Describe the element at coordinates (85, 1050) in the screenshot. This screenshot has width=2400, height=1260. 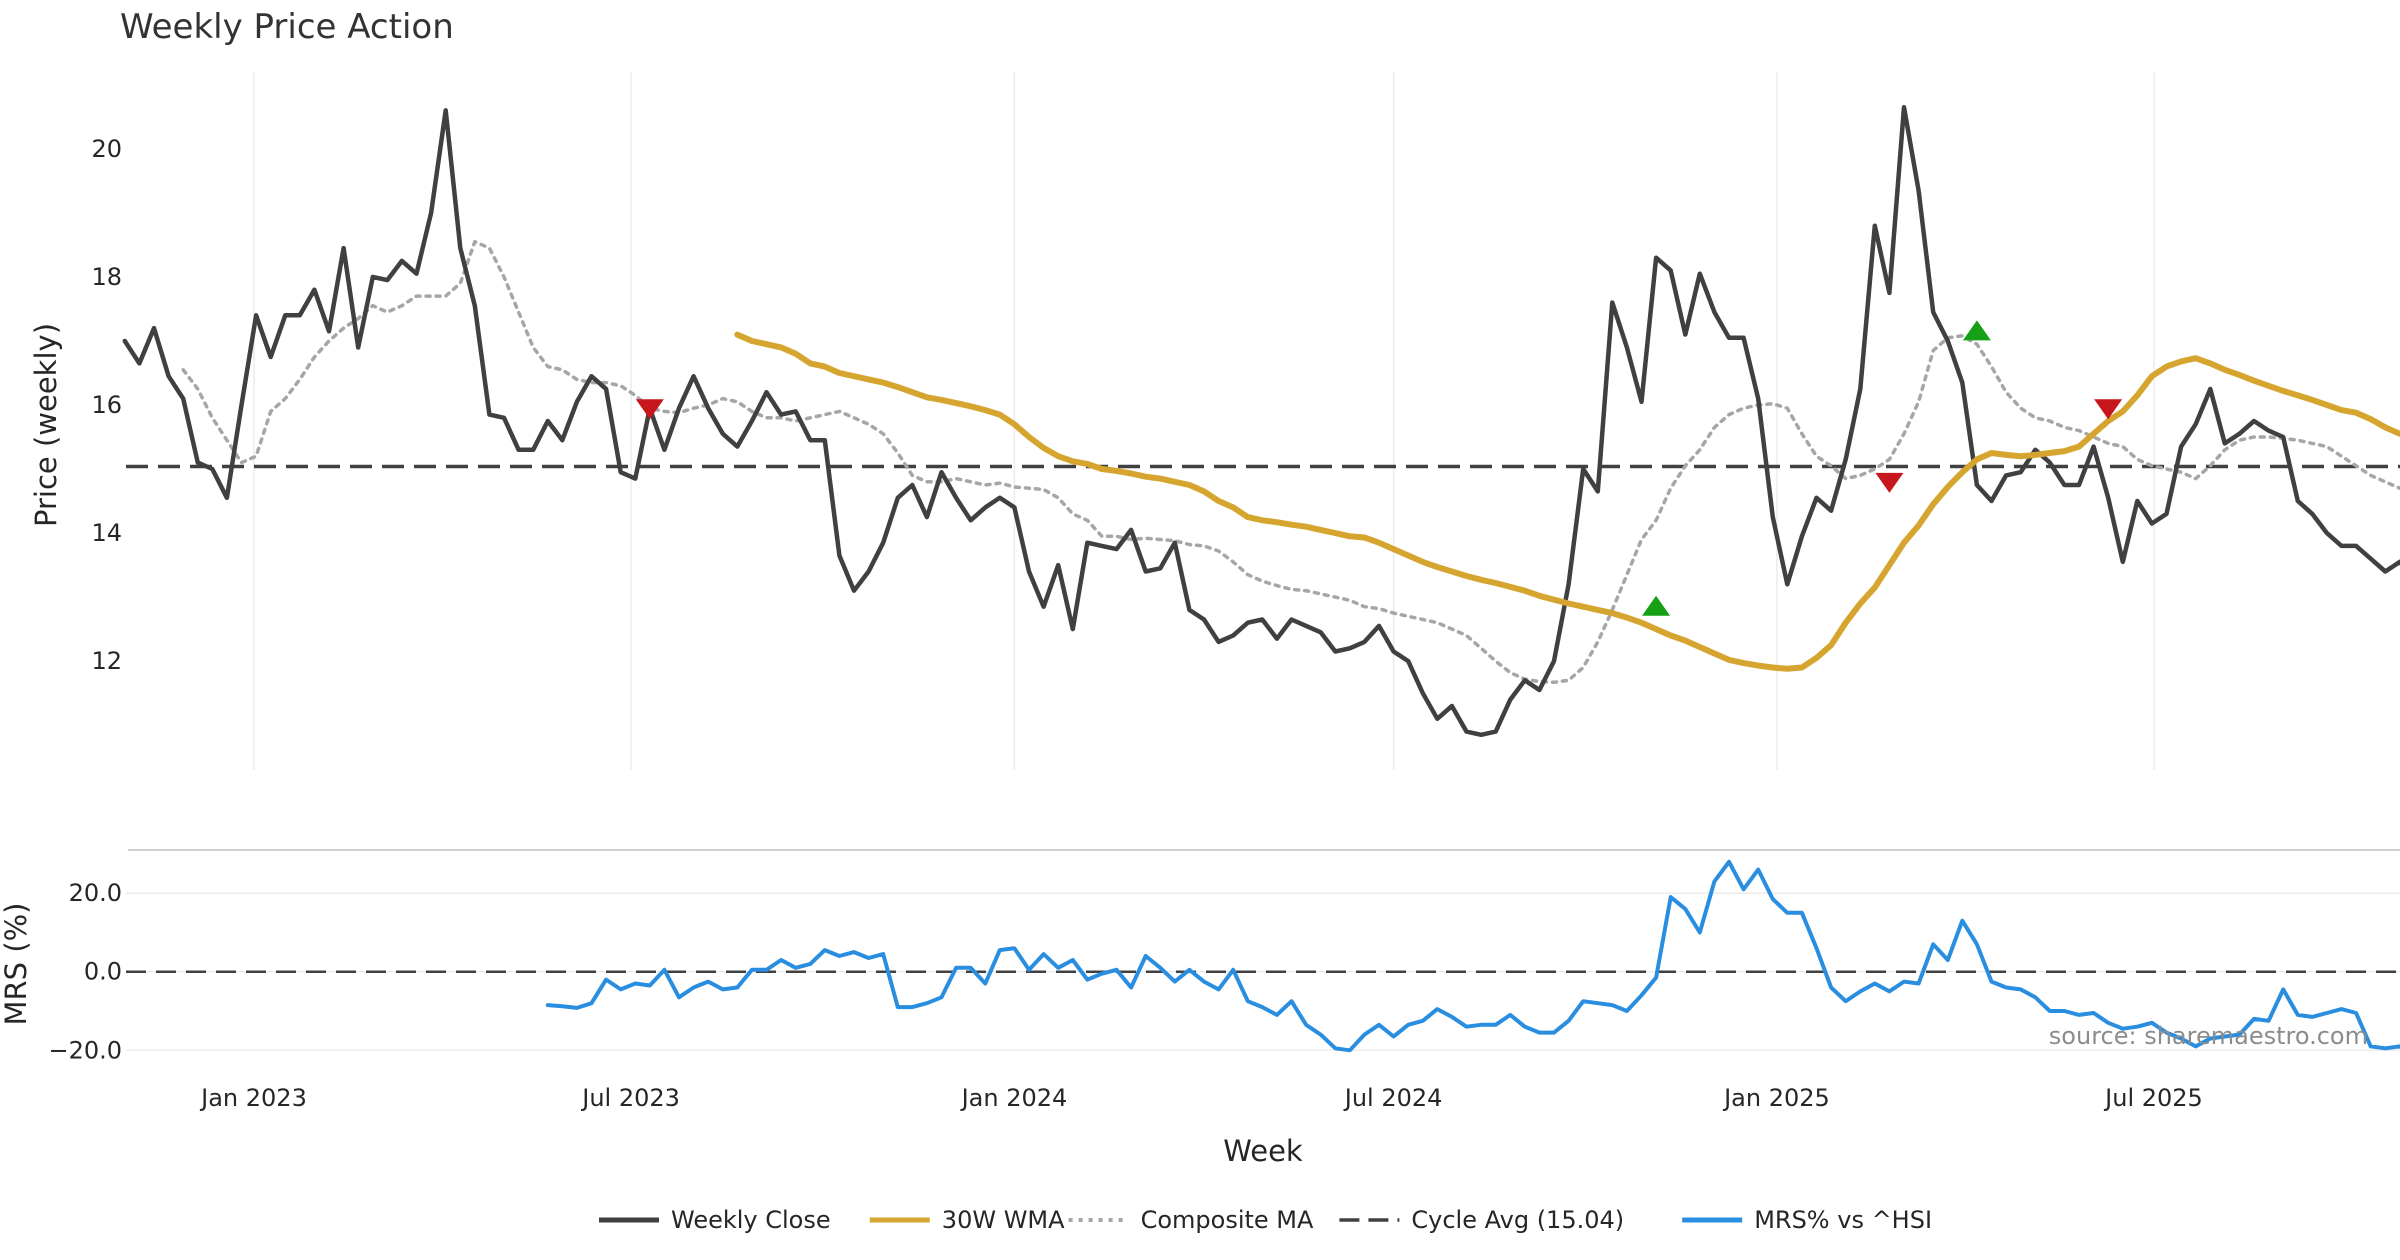
I see `mrs-y-tick-2: −20.0` at that location.